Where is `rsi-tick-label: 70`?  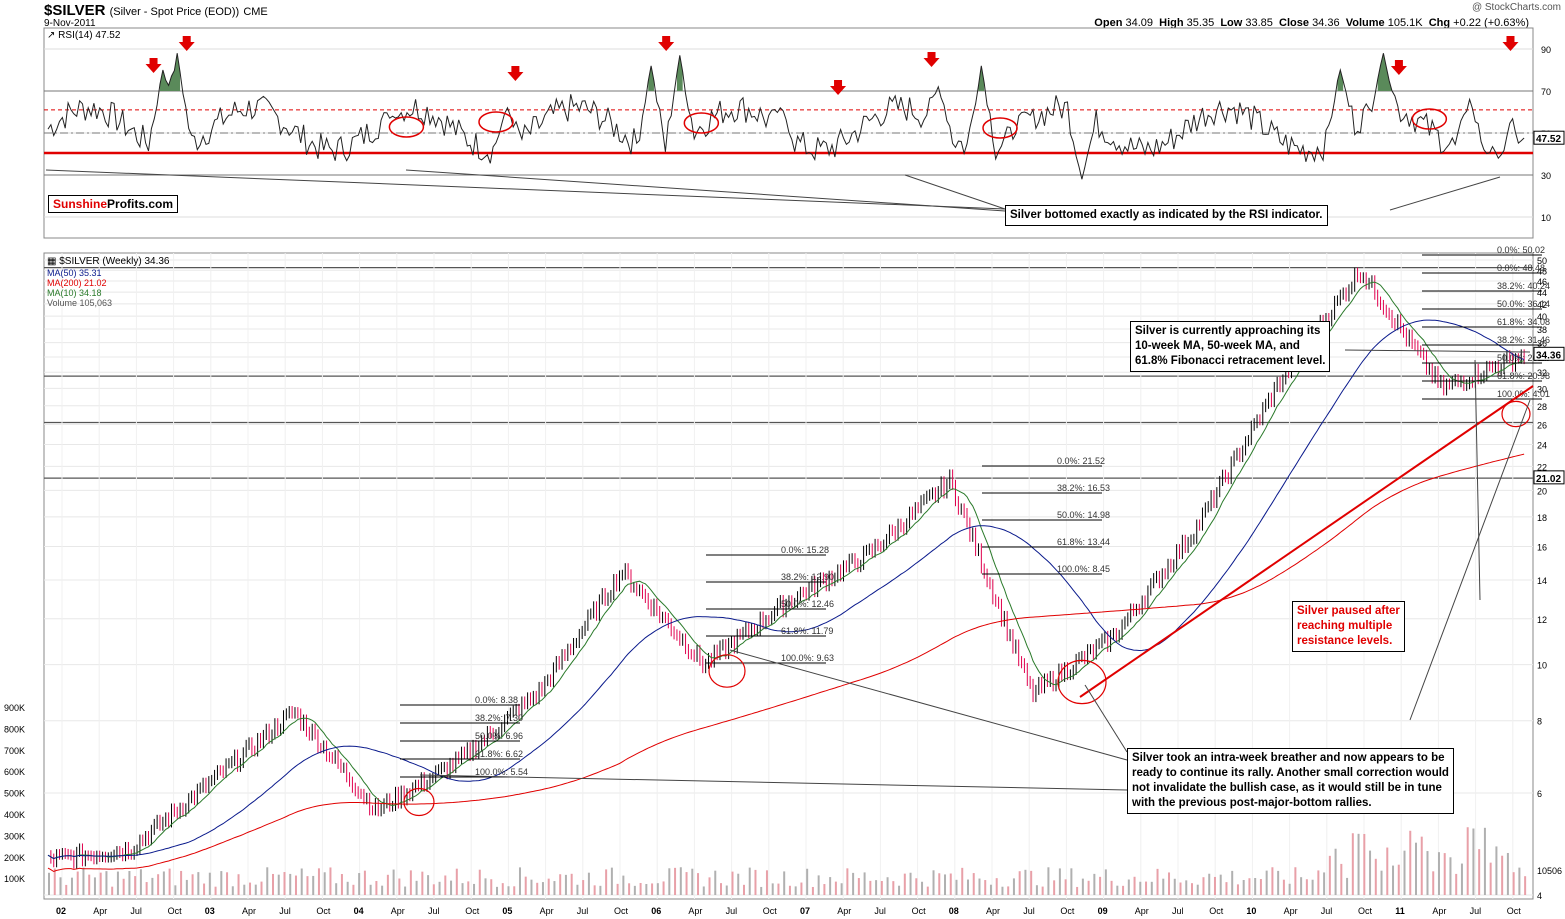 rsi-tick-label: 70 is located at coordinates (1546, 92).